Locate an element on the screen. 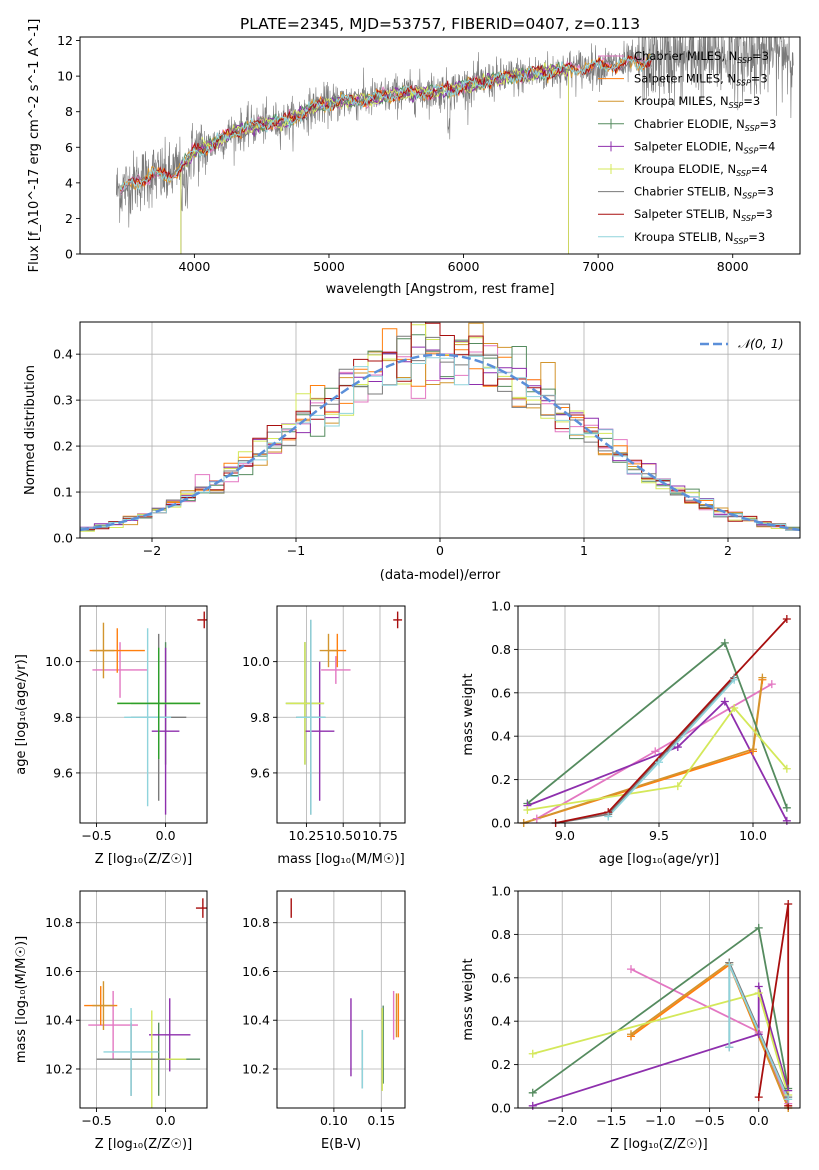 The width and height of the screenshot is (819, 1170). legend-label: Salpeter ELODIE, NSSP=4 is located at coordinates (704, 147).